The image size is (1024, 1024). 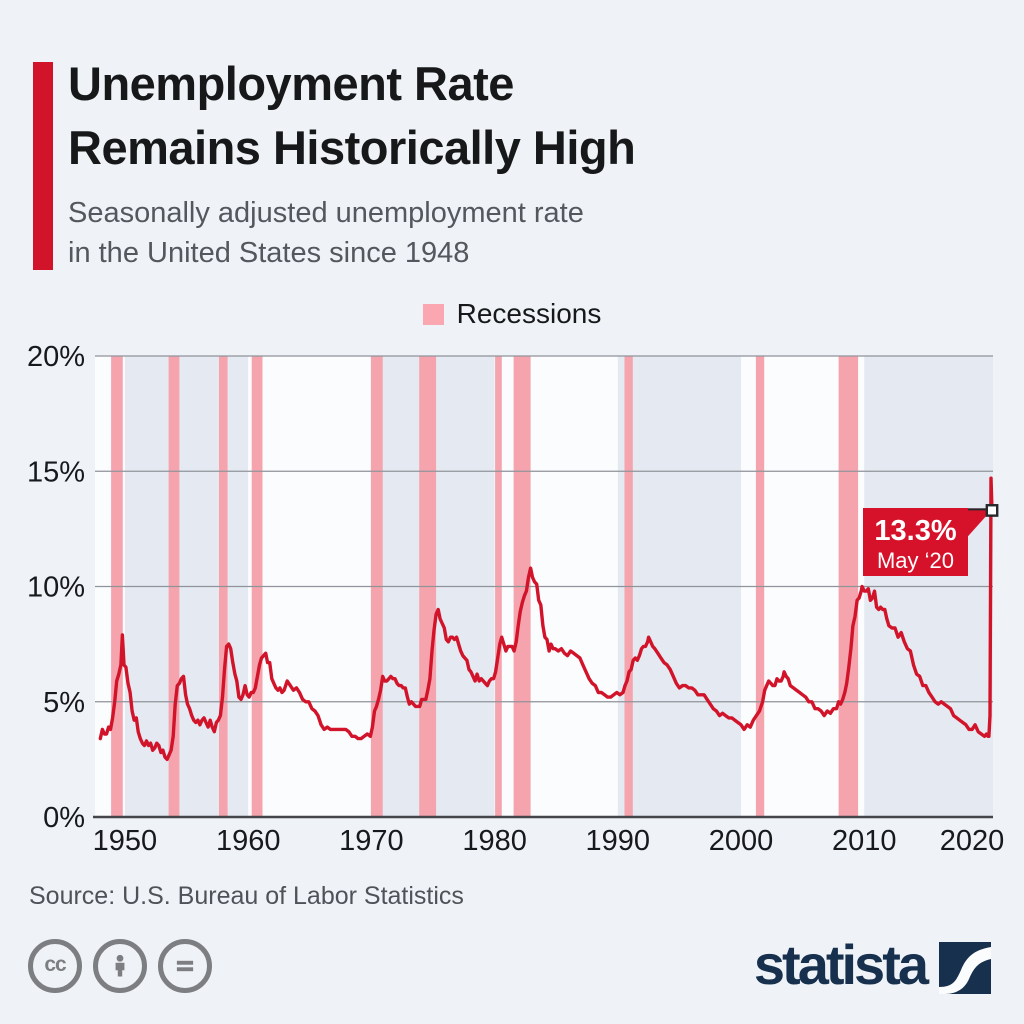 I want to click on equals-icon, so click(x=185, y=966).